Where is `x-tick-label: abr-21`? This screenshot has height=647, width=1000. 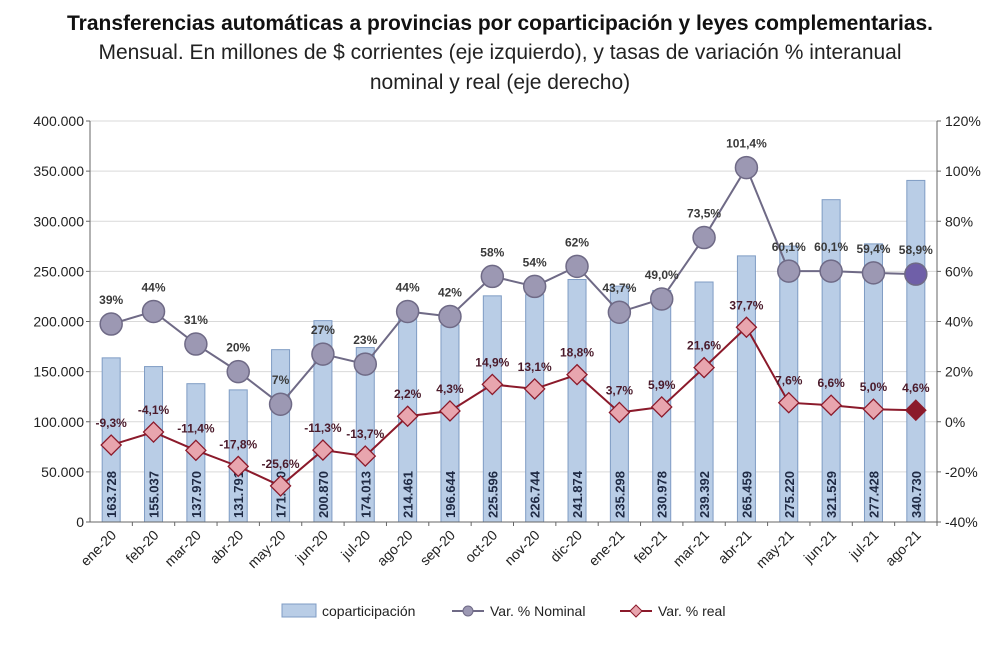
x-tick-label: abr-21 is located at coordinates (735, 547).